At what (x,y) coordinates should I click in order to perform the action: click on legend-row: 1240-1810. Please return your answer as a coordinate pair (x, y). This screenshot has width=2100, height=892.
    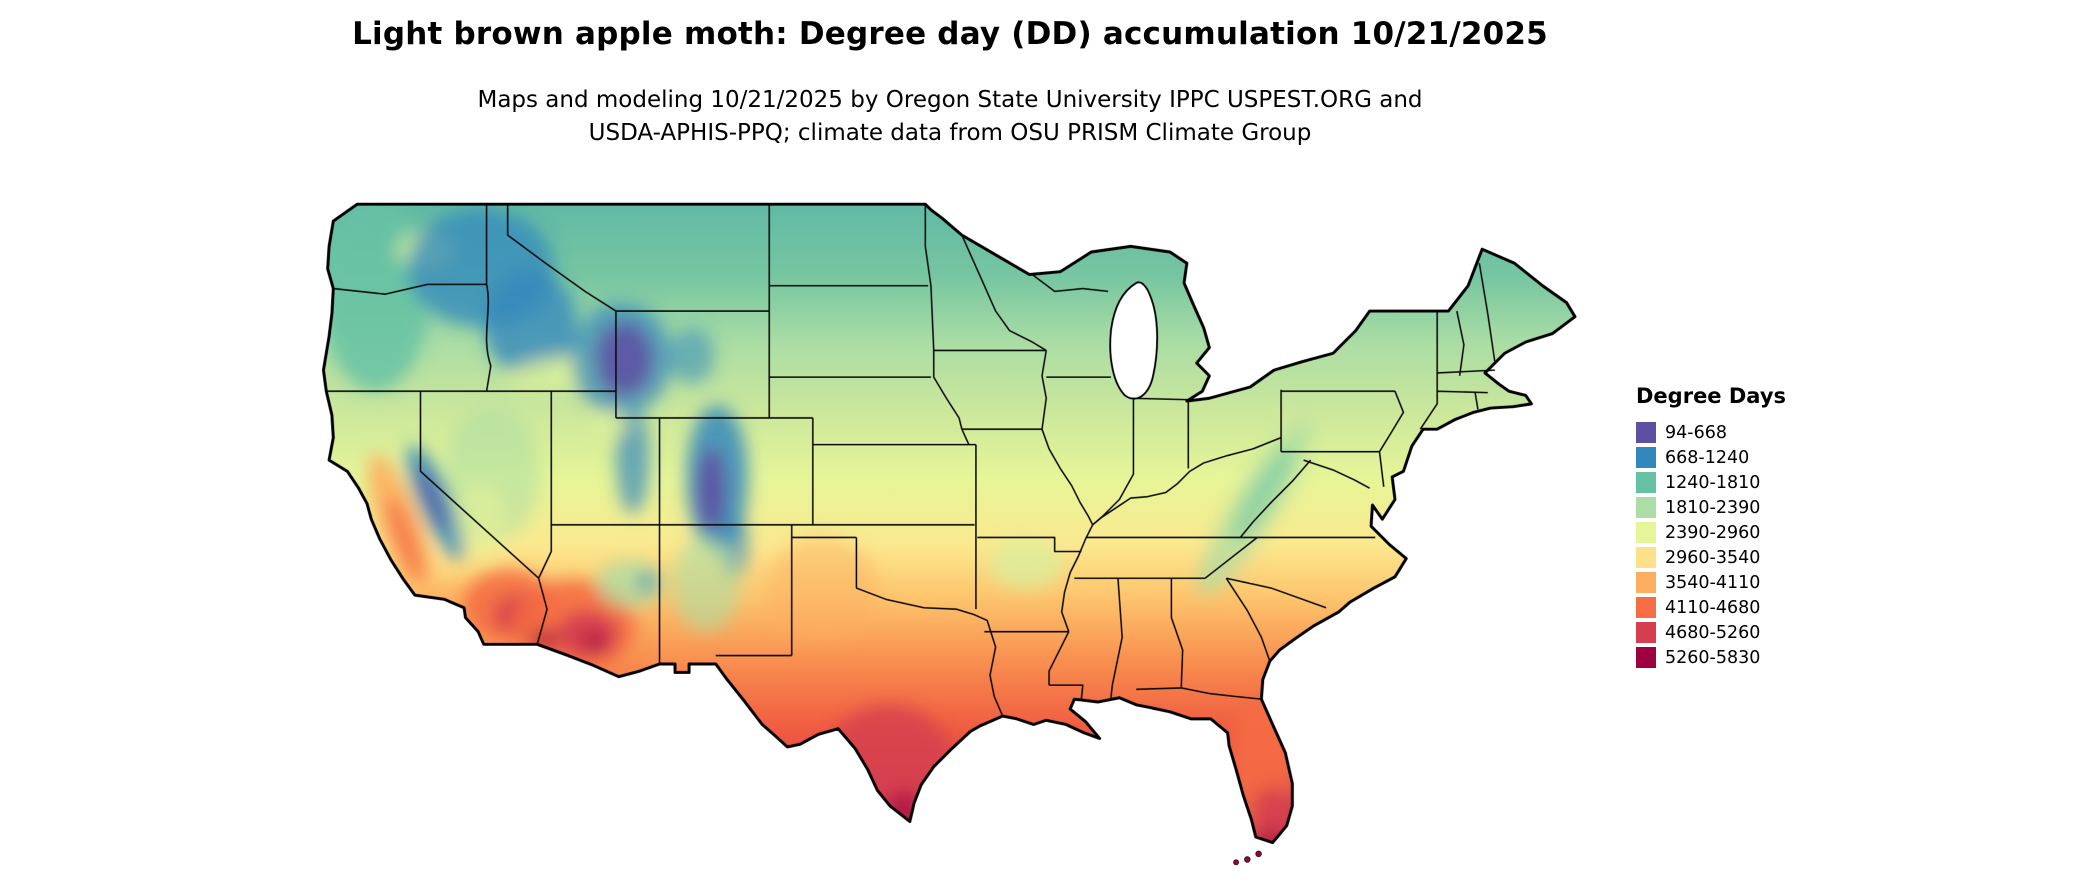
    Looking at the image, I should click on (1756, 482).